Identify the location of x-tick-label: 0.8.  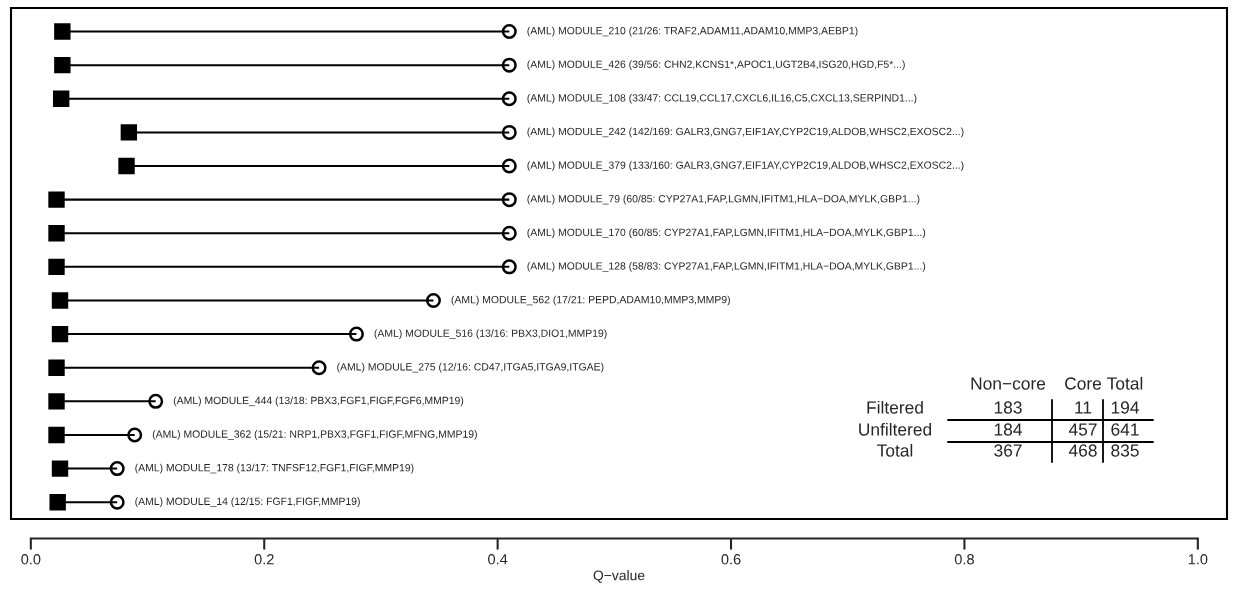
(964, 559).